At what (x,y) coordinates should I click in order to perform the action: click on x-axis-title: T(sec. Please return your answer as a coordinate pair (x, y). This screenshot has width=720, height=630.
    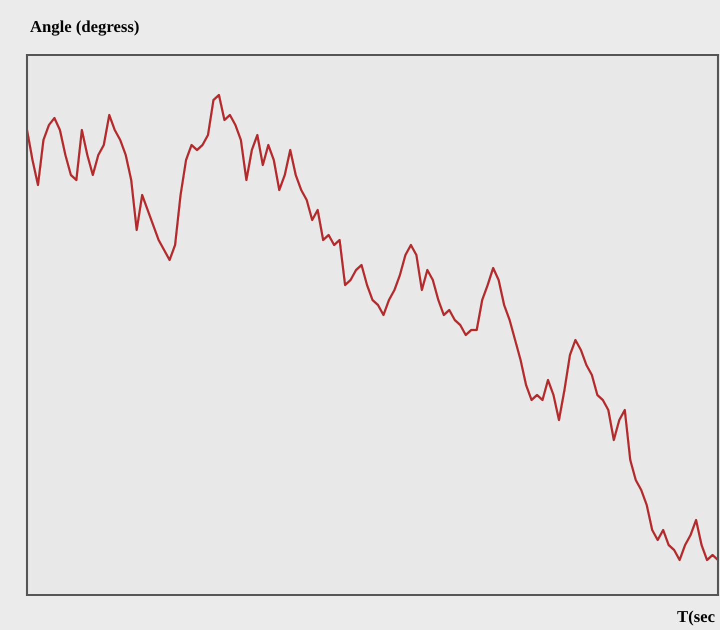
    Looking at the image, I should click on (696, 618).